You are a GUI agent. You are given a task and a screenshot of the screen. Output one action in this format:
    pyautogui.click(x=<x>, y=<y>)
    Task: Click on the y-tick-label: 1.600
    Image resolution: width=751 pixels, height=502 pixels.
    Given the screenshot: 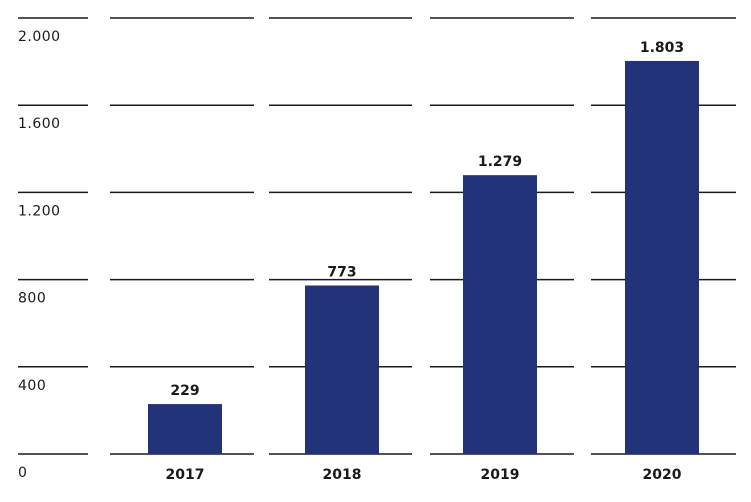 What is the action you would take?
    pyautogui.click(x=39, y=124)
    